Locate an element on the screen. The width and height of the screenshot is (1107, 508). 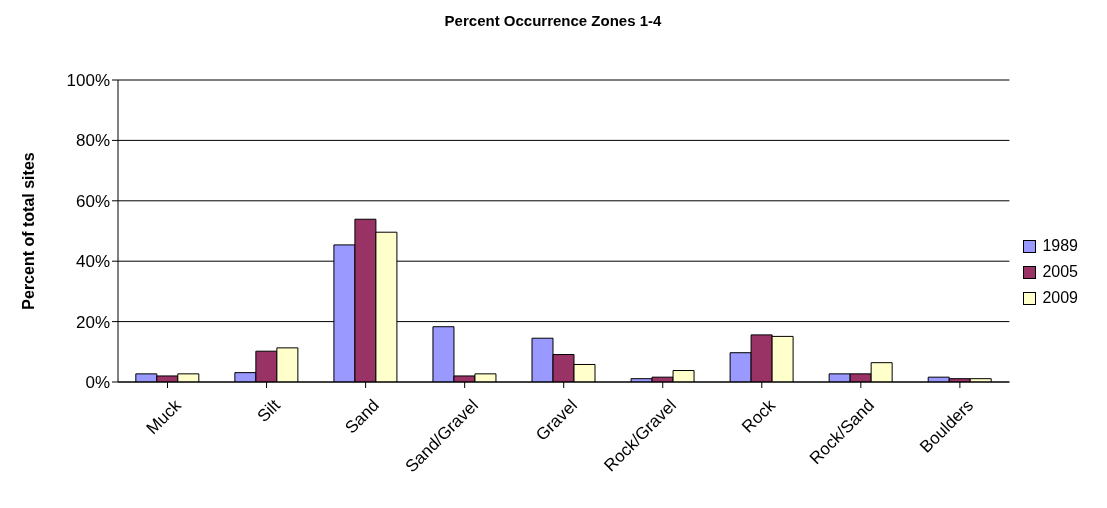
legend-label: 2005 is located at coordinates (1059, 271).